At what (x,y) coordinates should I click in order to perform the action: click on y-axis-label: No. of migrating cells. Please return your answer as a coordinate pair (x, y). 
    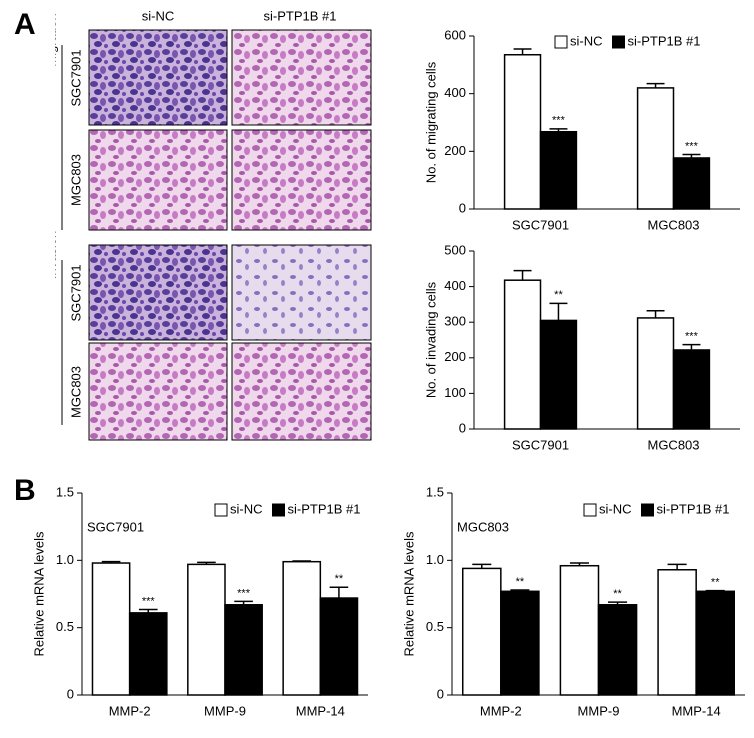
    Looking at the image, I should click on (430, 122).